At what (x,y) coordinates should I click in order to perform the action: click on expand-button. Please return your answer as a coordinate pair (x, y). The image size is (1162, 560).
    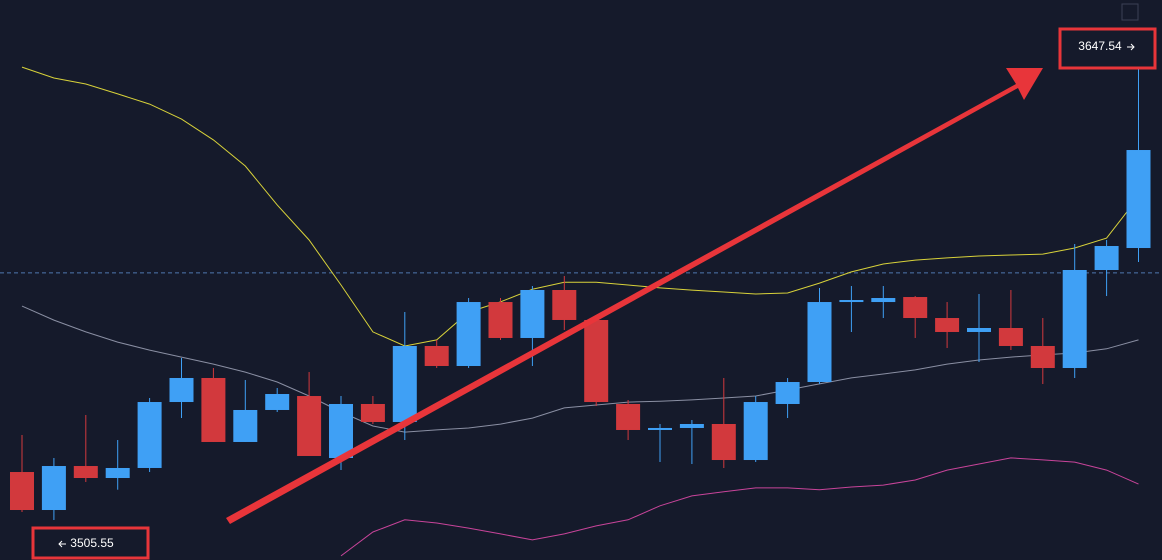
    Looking at the image, I should click on (1130, 12).